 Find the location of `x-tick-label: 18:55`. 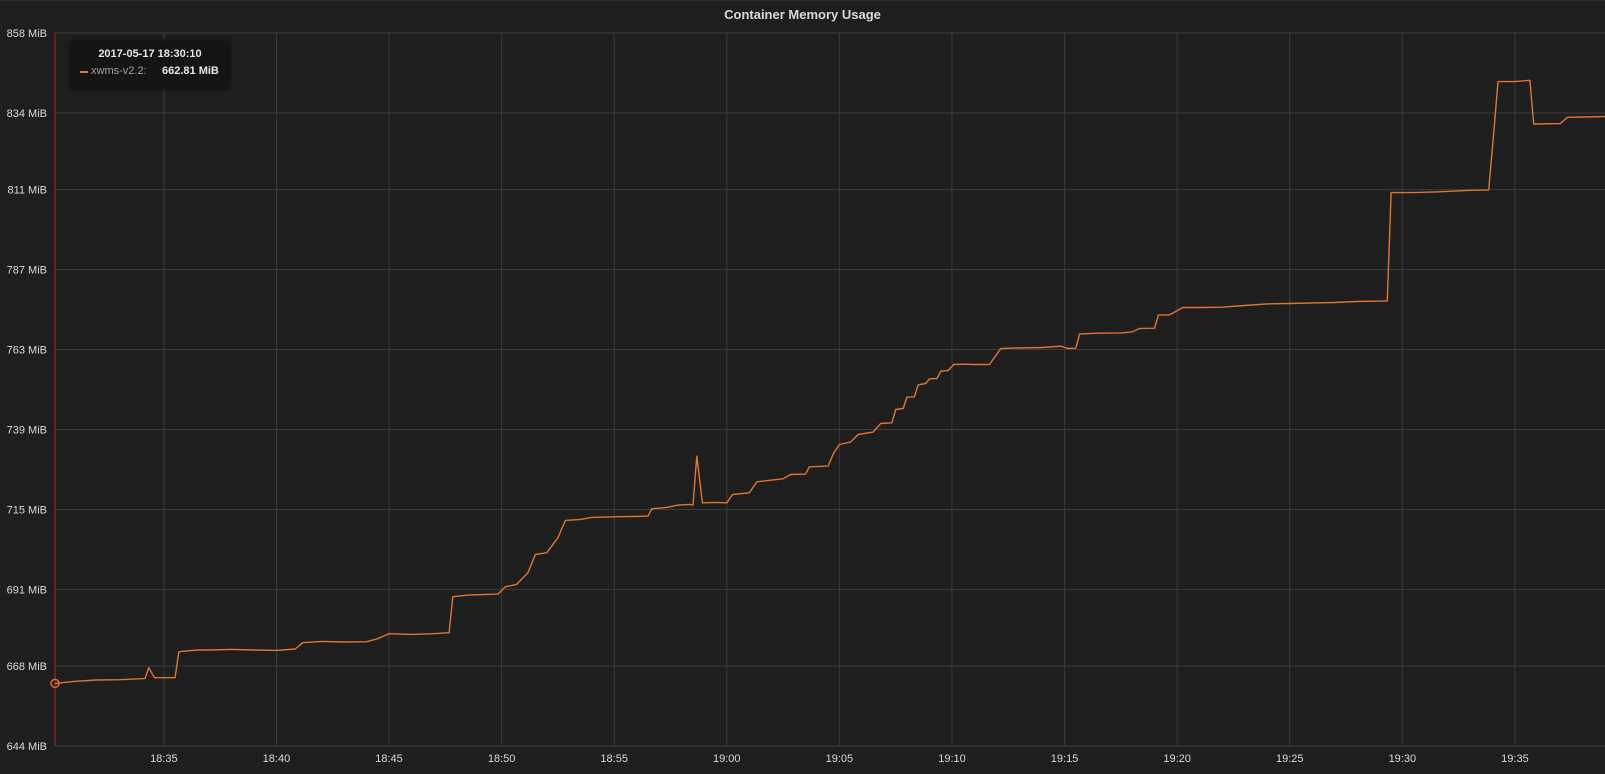

x-tick-label: 18:55 is located at coordinates (614, 759).